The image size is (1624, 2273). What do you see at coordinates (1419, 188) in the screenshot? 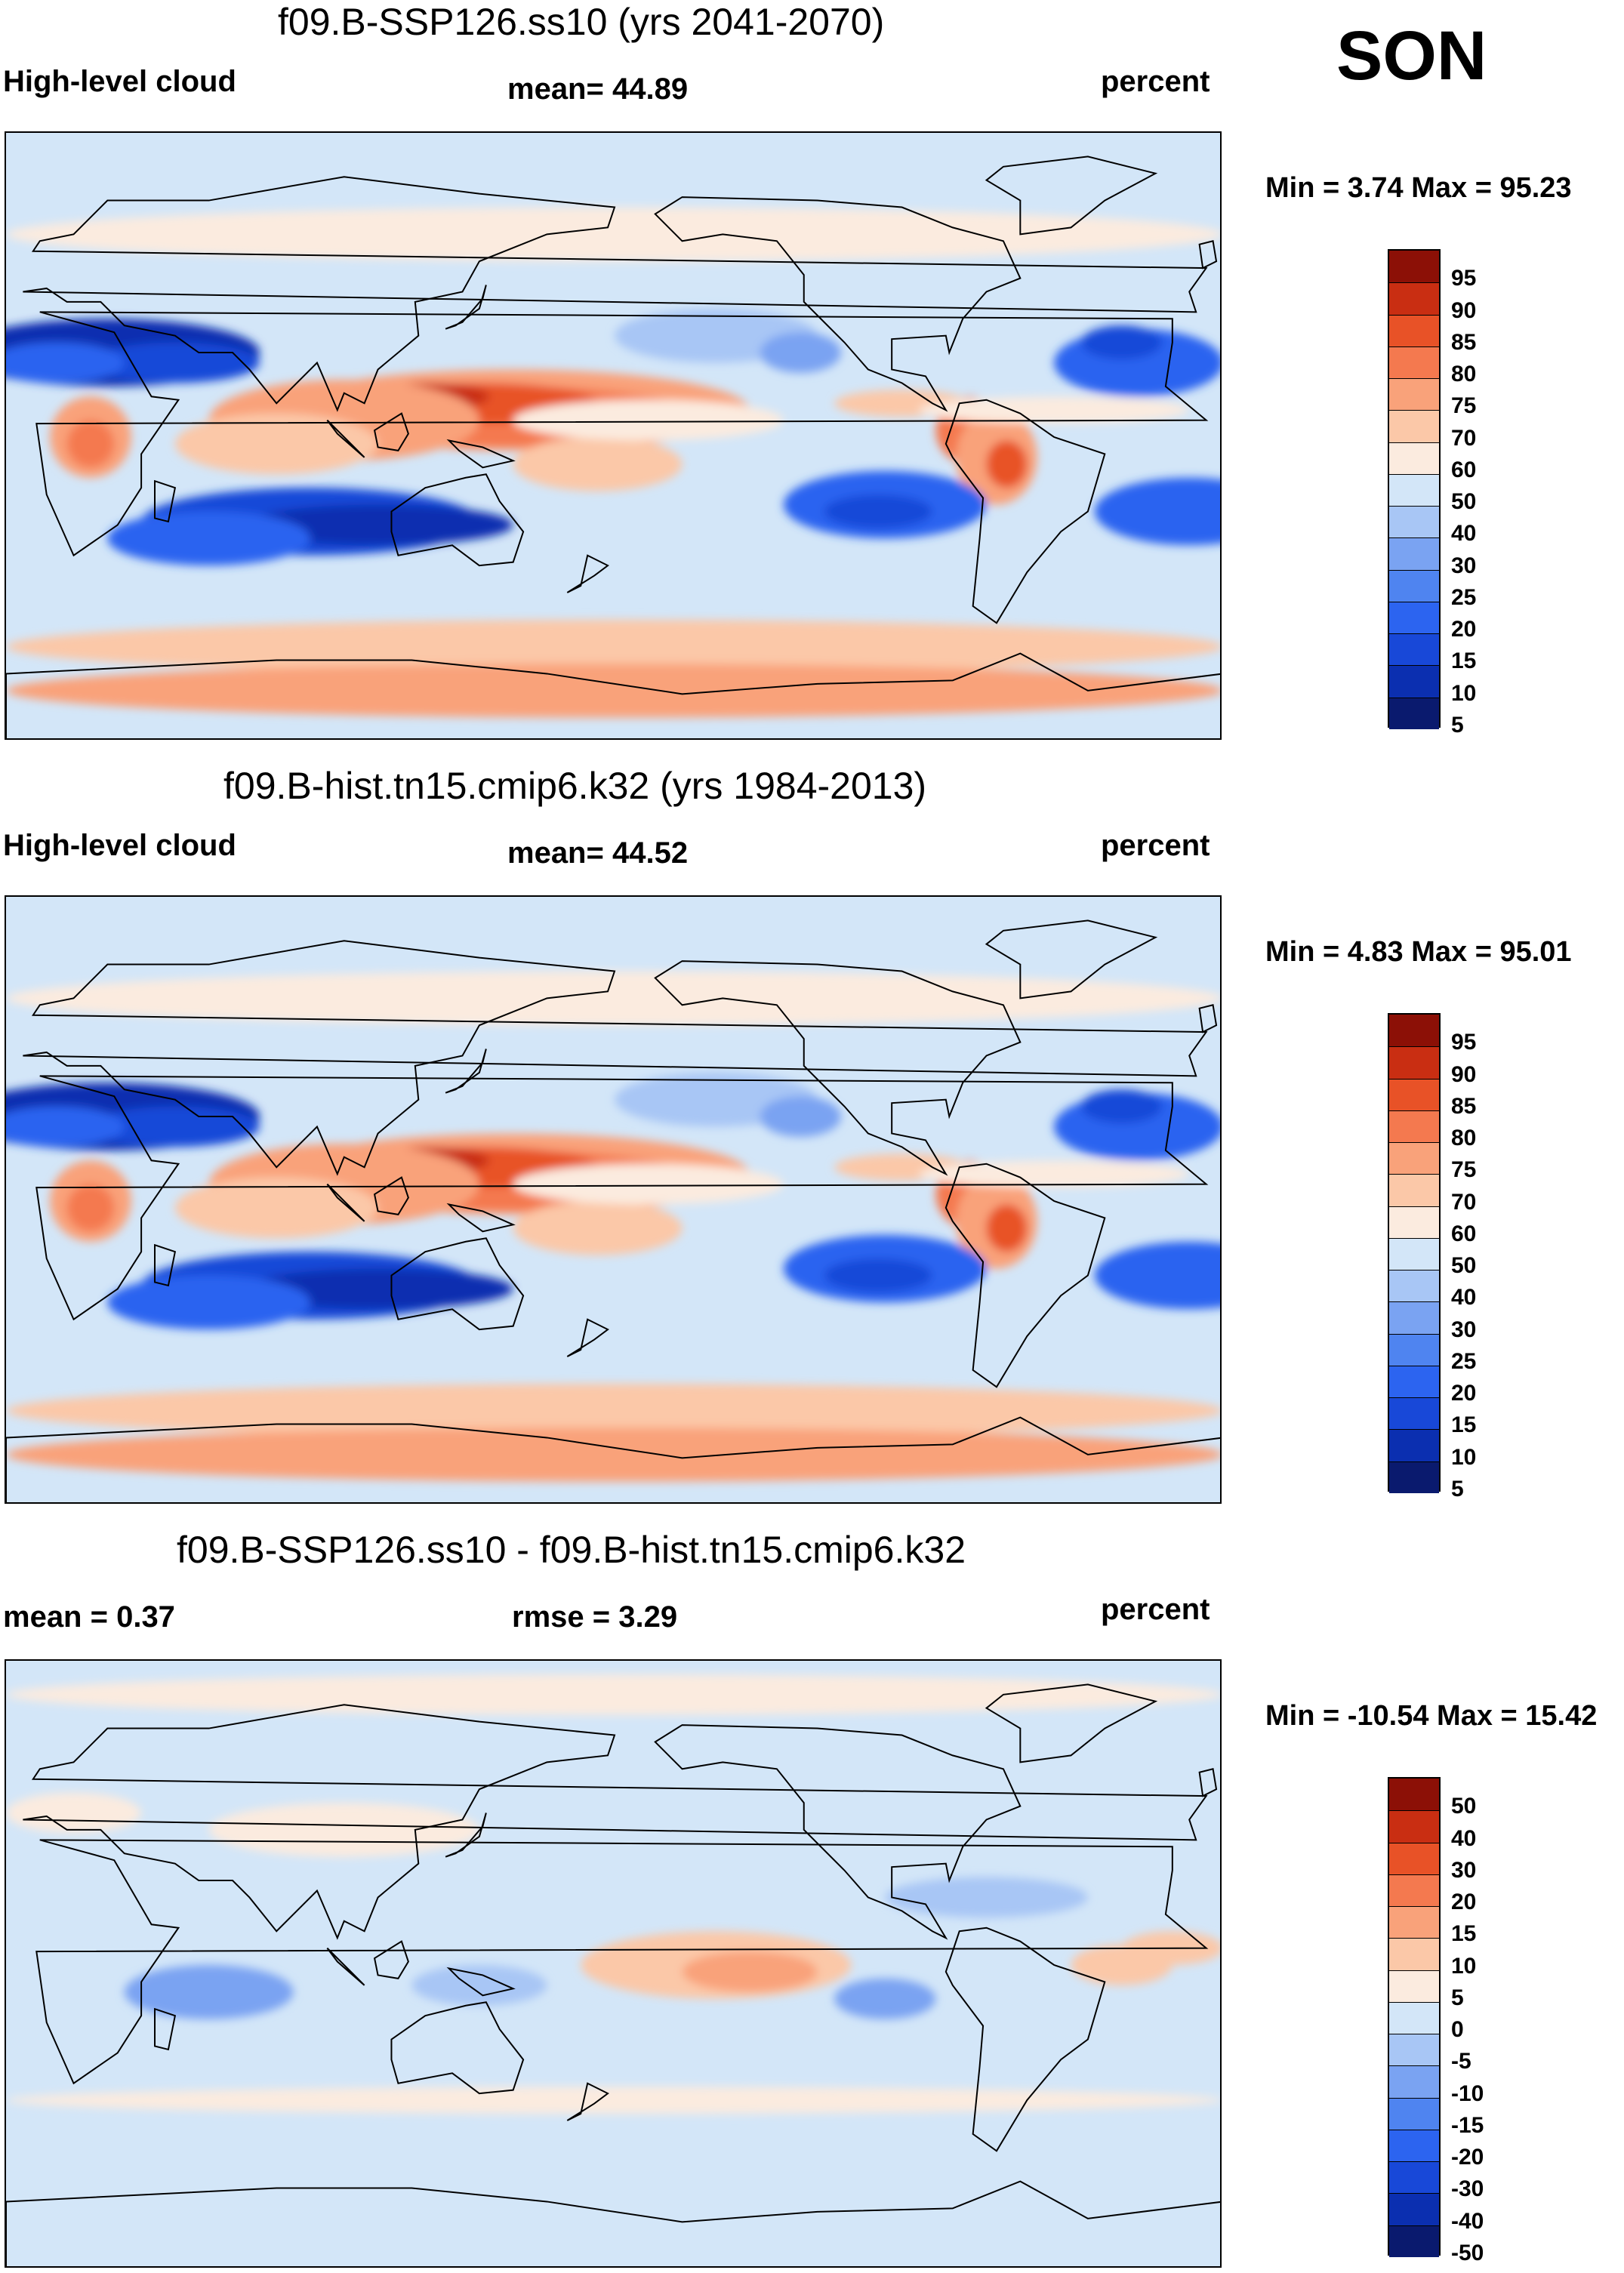
I see `panel-1-minmax: Min = 3.74 Max = 95.23` at bounding box center [1419, 188].